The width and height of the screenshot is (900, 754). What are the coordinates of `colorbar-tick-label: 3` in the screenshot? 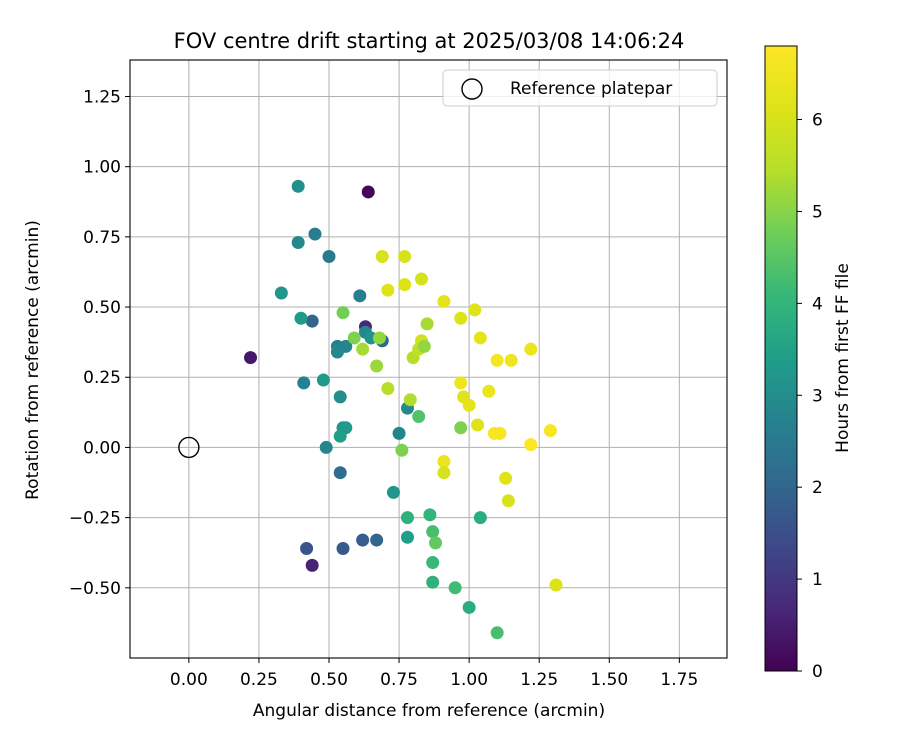 It's located at (817, 396).